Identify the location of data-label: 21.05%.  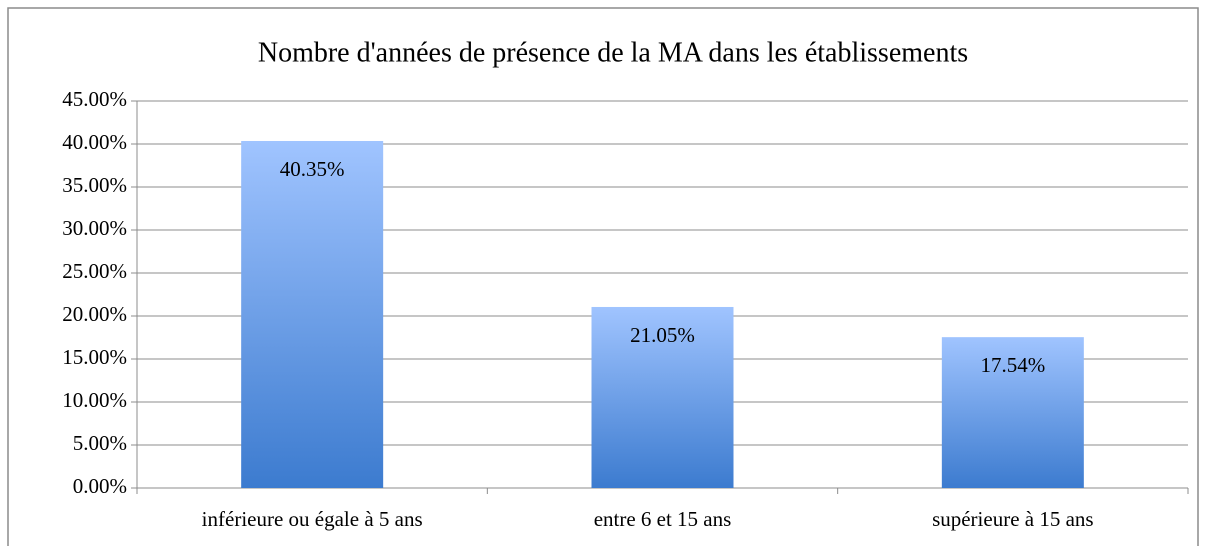
(662, 335).